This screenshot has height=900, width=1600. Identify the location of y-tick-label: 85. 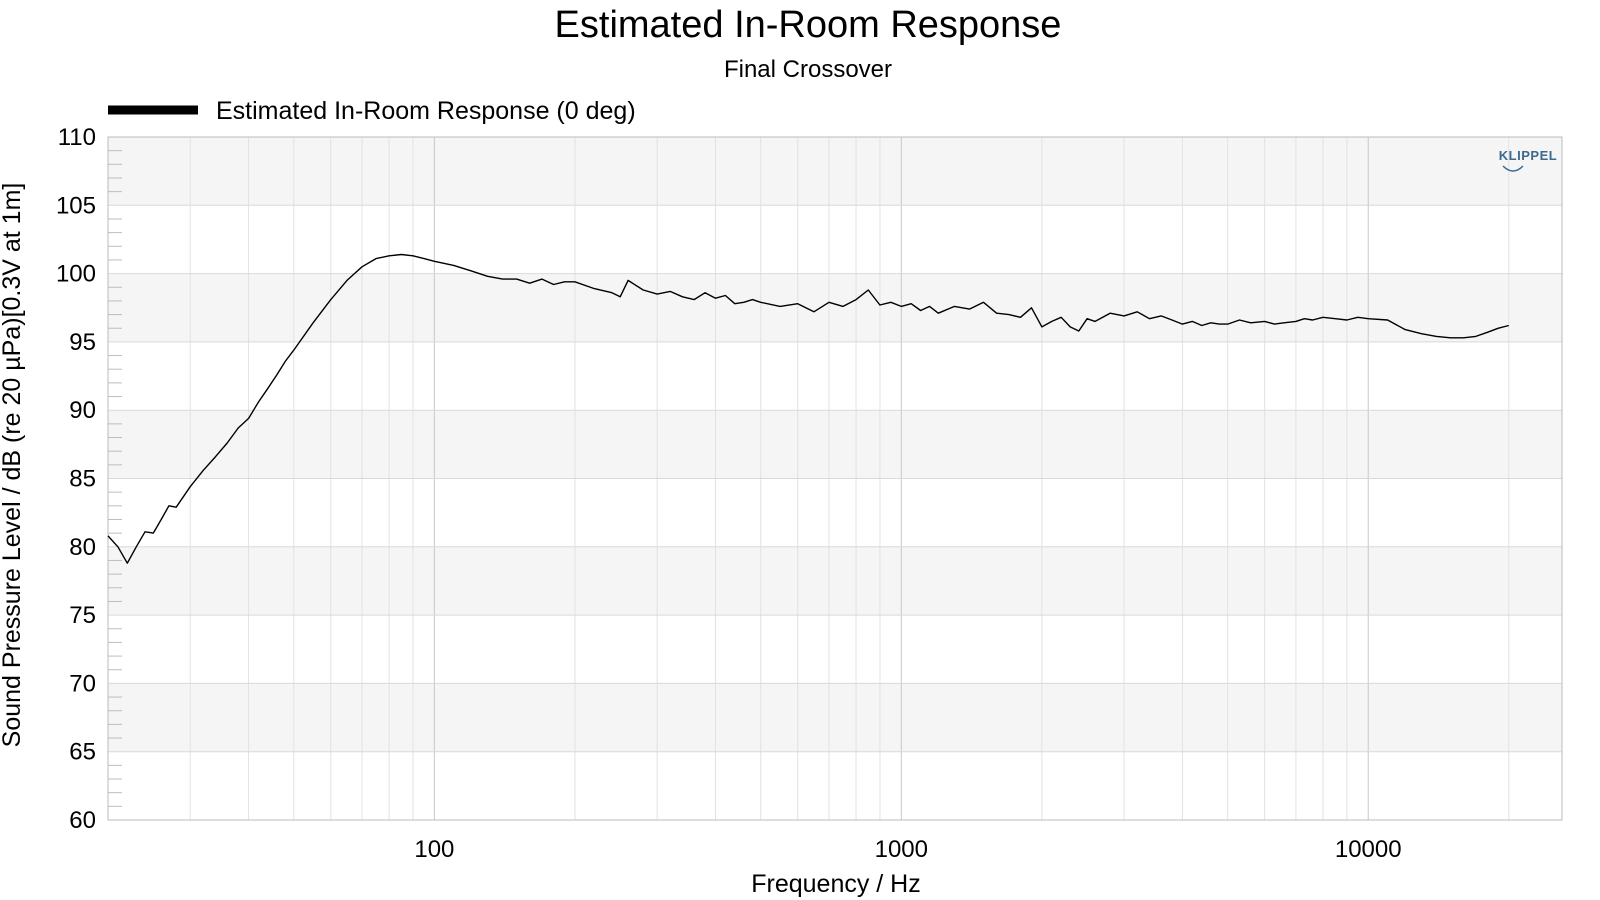
(82, 479).